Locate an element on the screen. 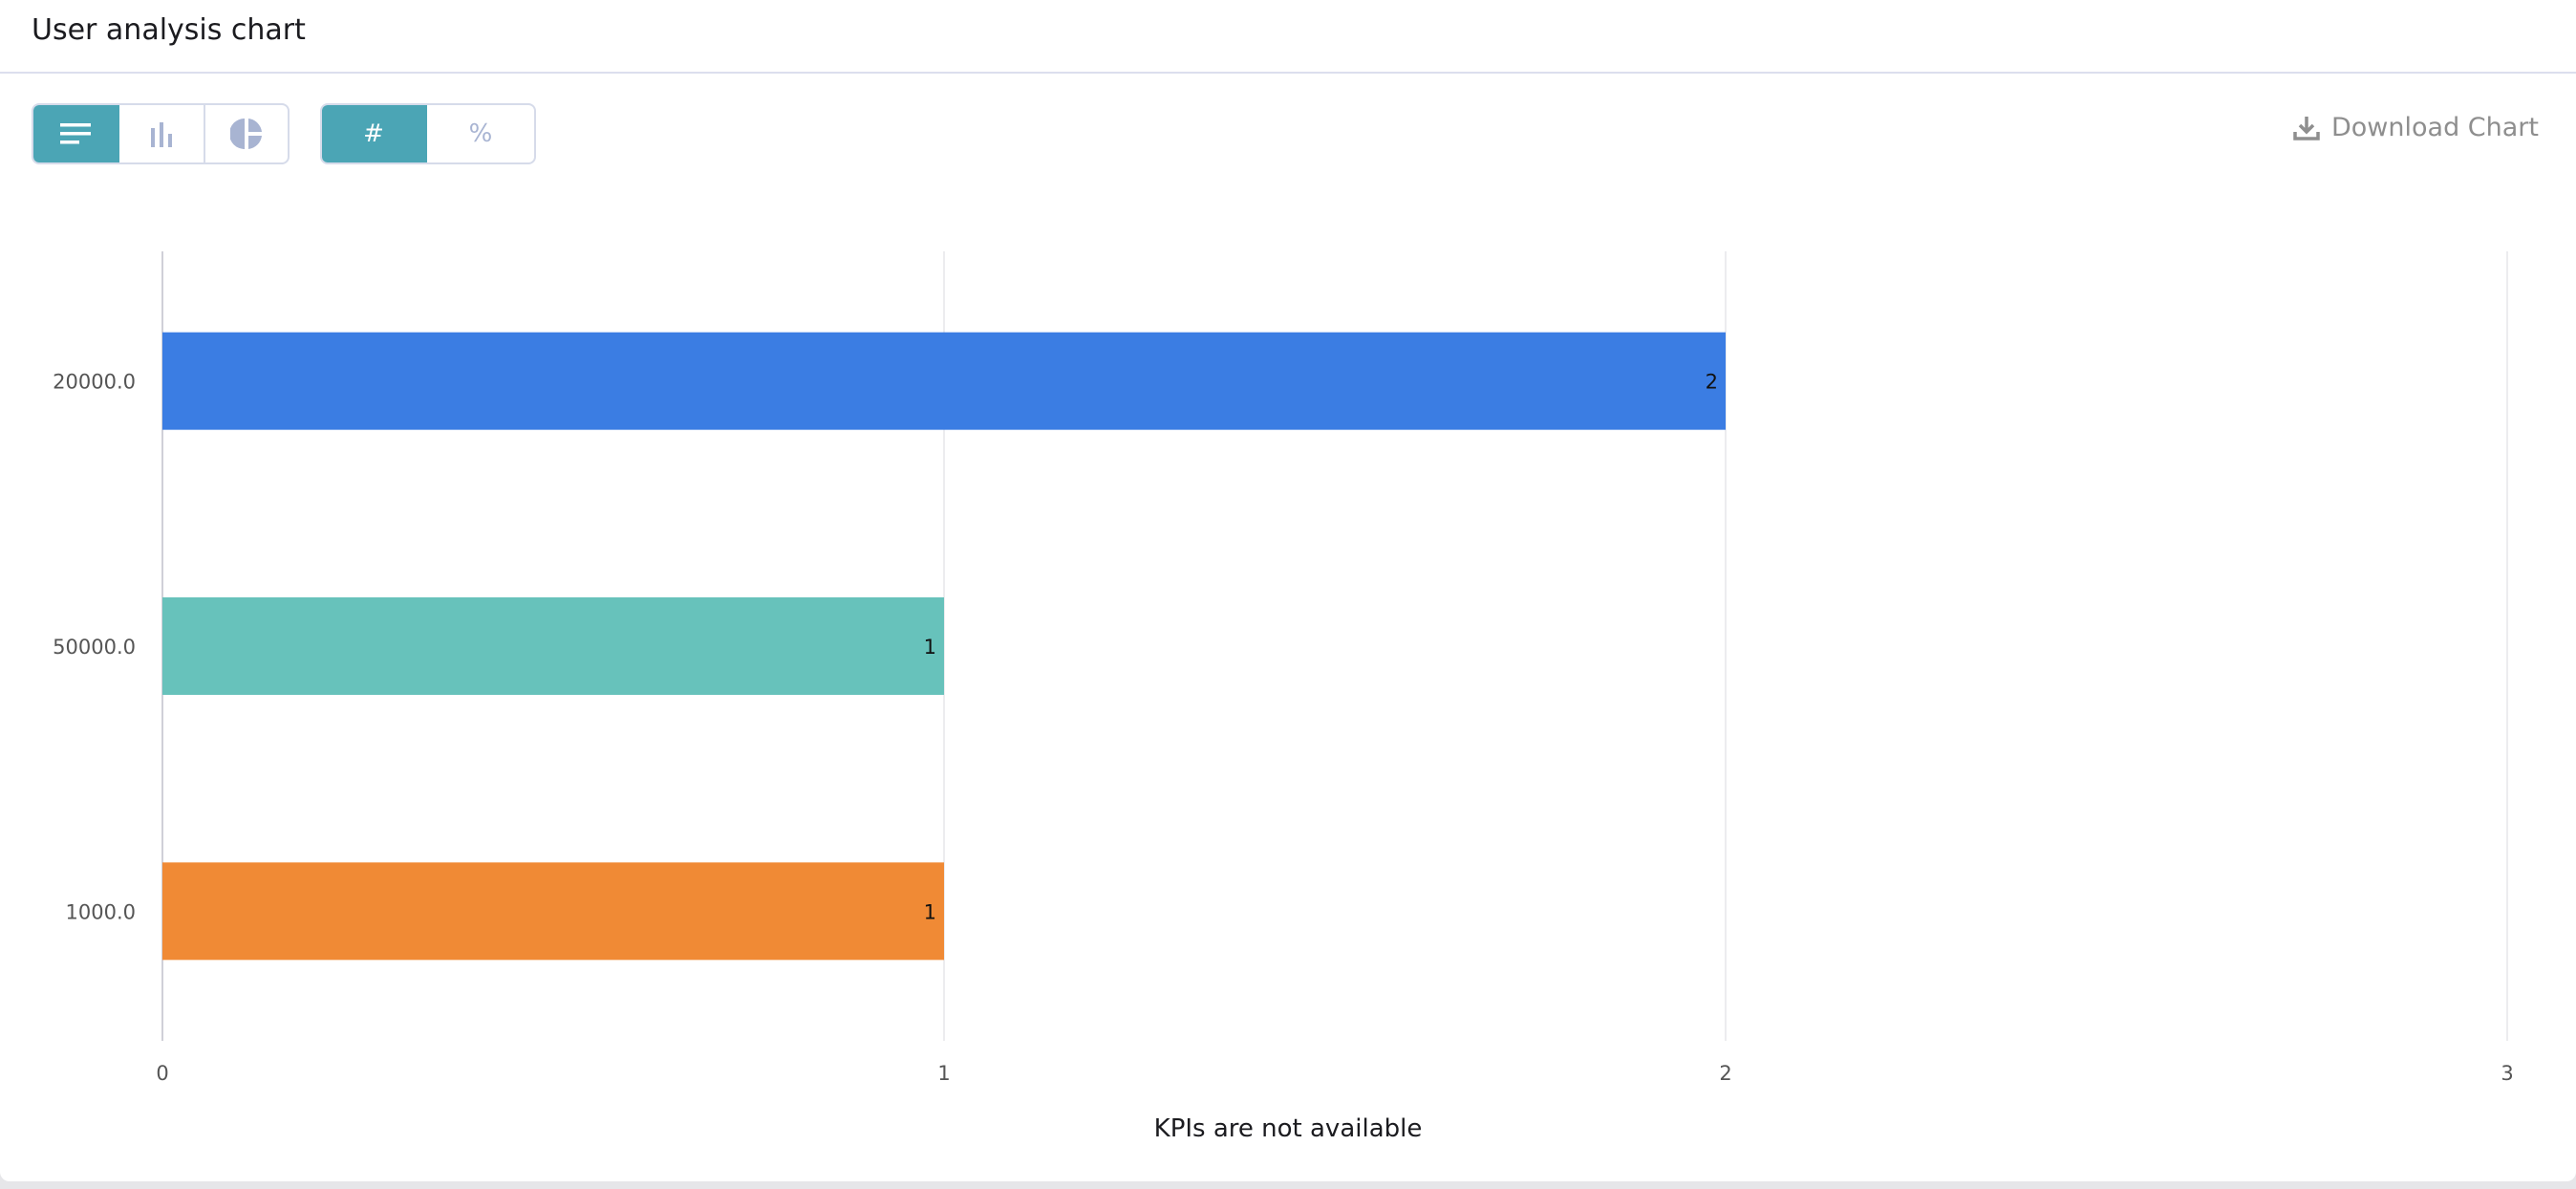 This screenshot has width=2576, height=1189. value-mode-toggle: # % is located at coordinates (428, 134).